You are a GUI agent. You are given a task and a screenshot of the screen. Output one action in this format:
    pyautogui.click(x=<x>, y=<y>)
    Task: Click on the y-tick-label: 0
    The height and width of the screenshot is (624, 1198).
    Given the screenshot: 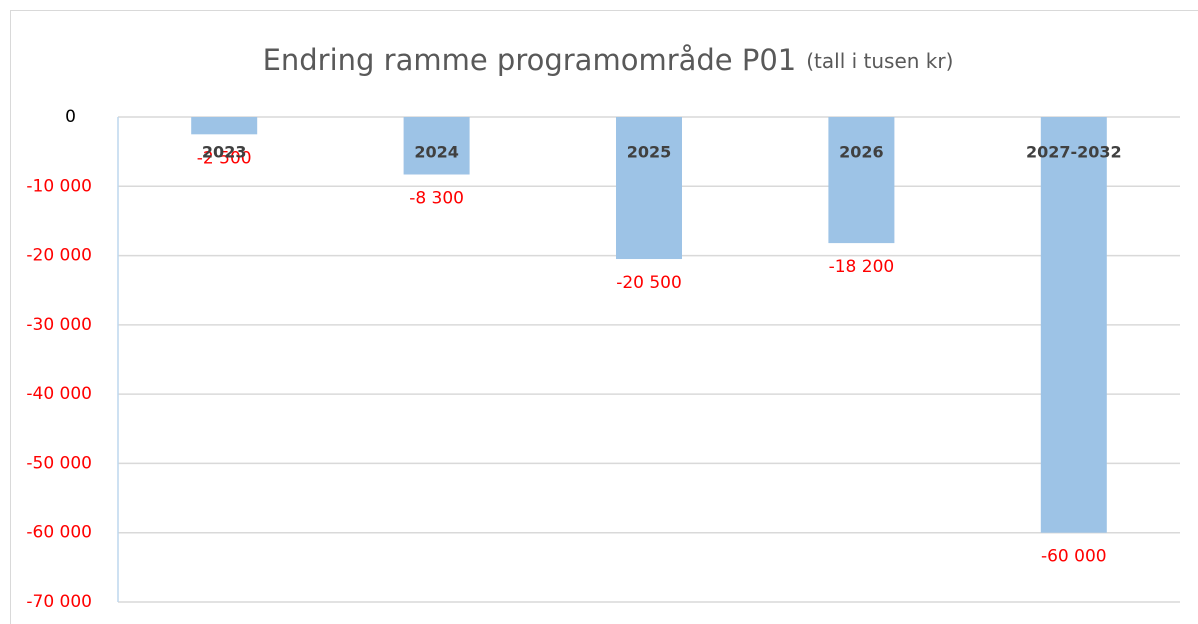 What is the action you would take?
    pyautogui.click(x=70, y=117)
    